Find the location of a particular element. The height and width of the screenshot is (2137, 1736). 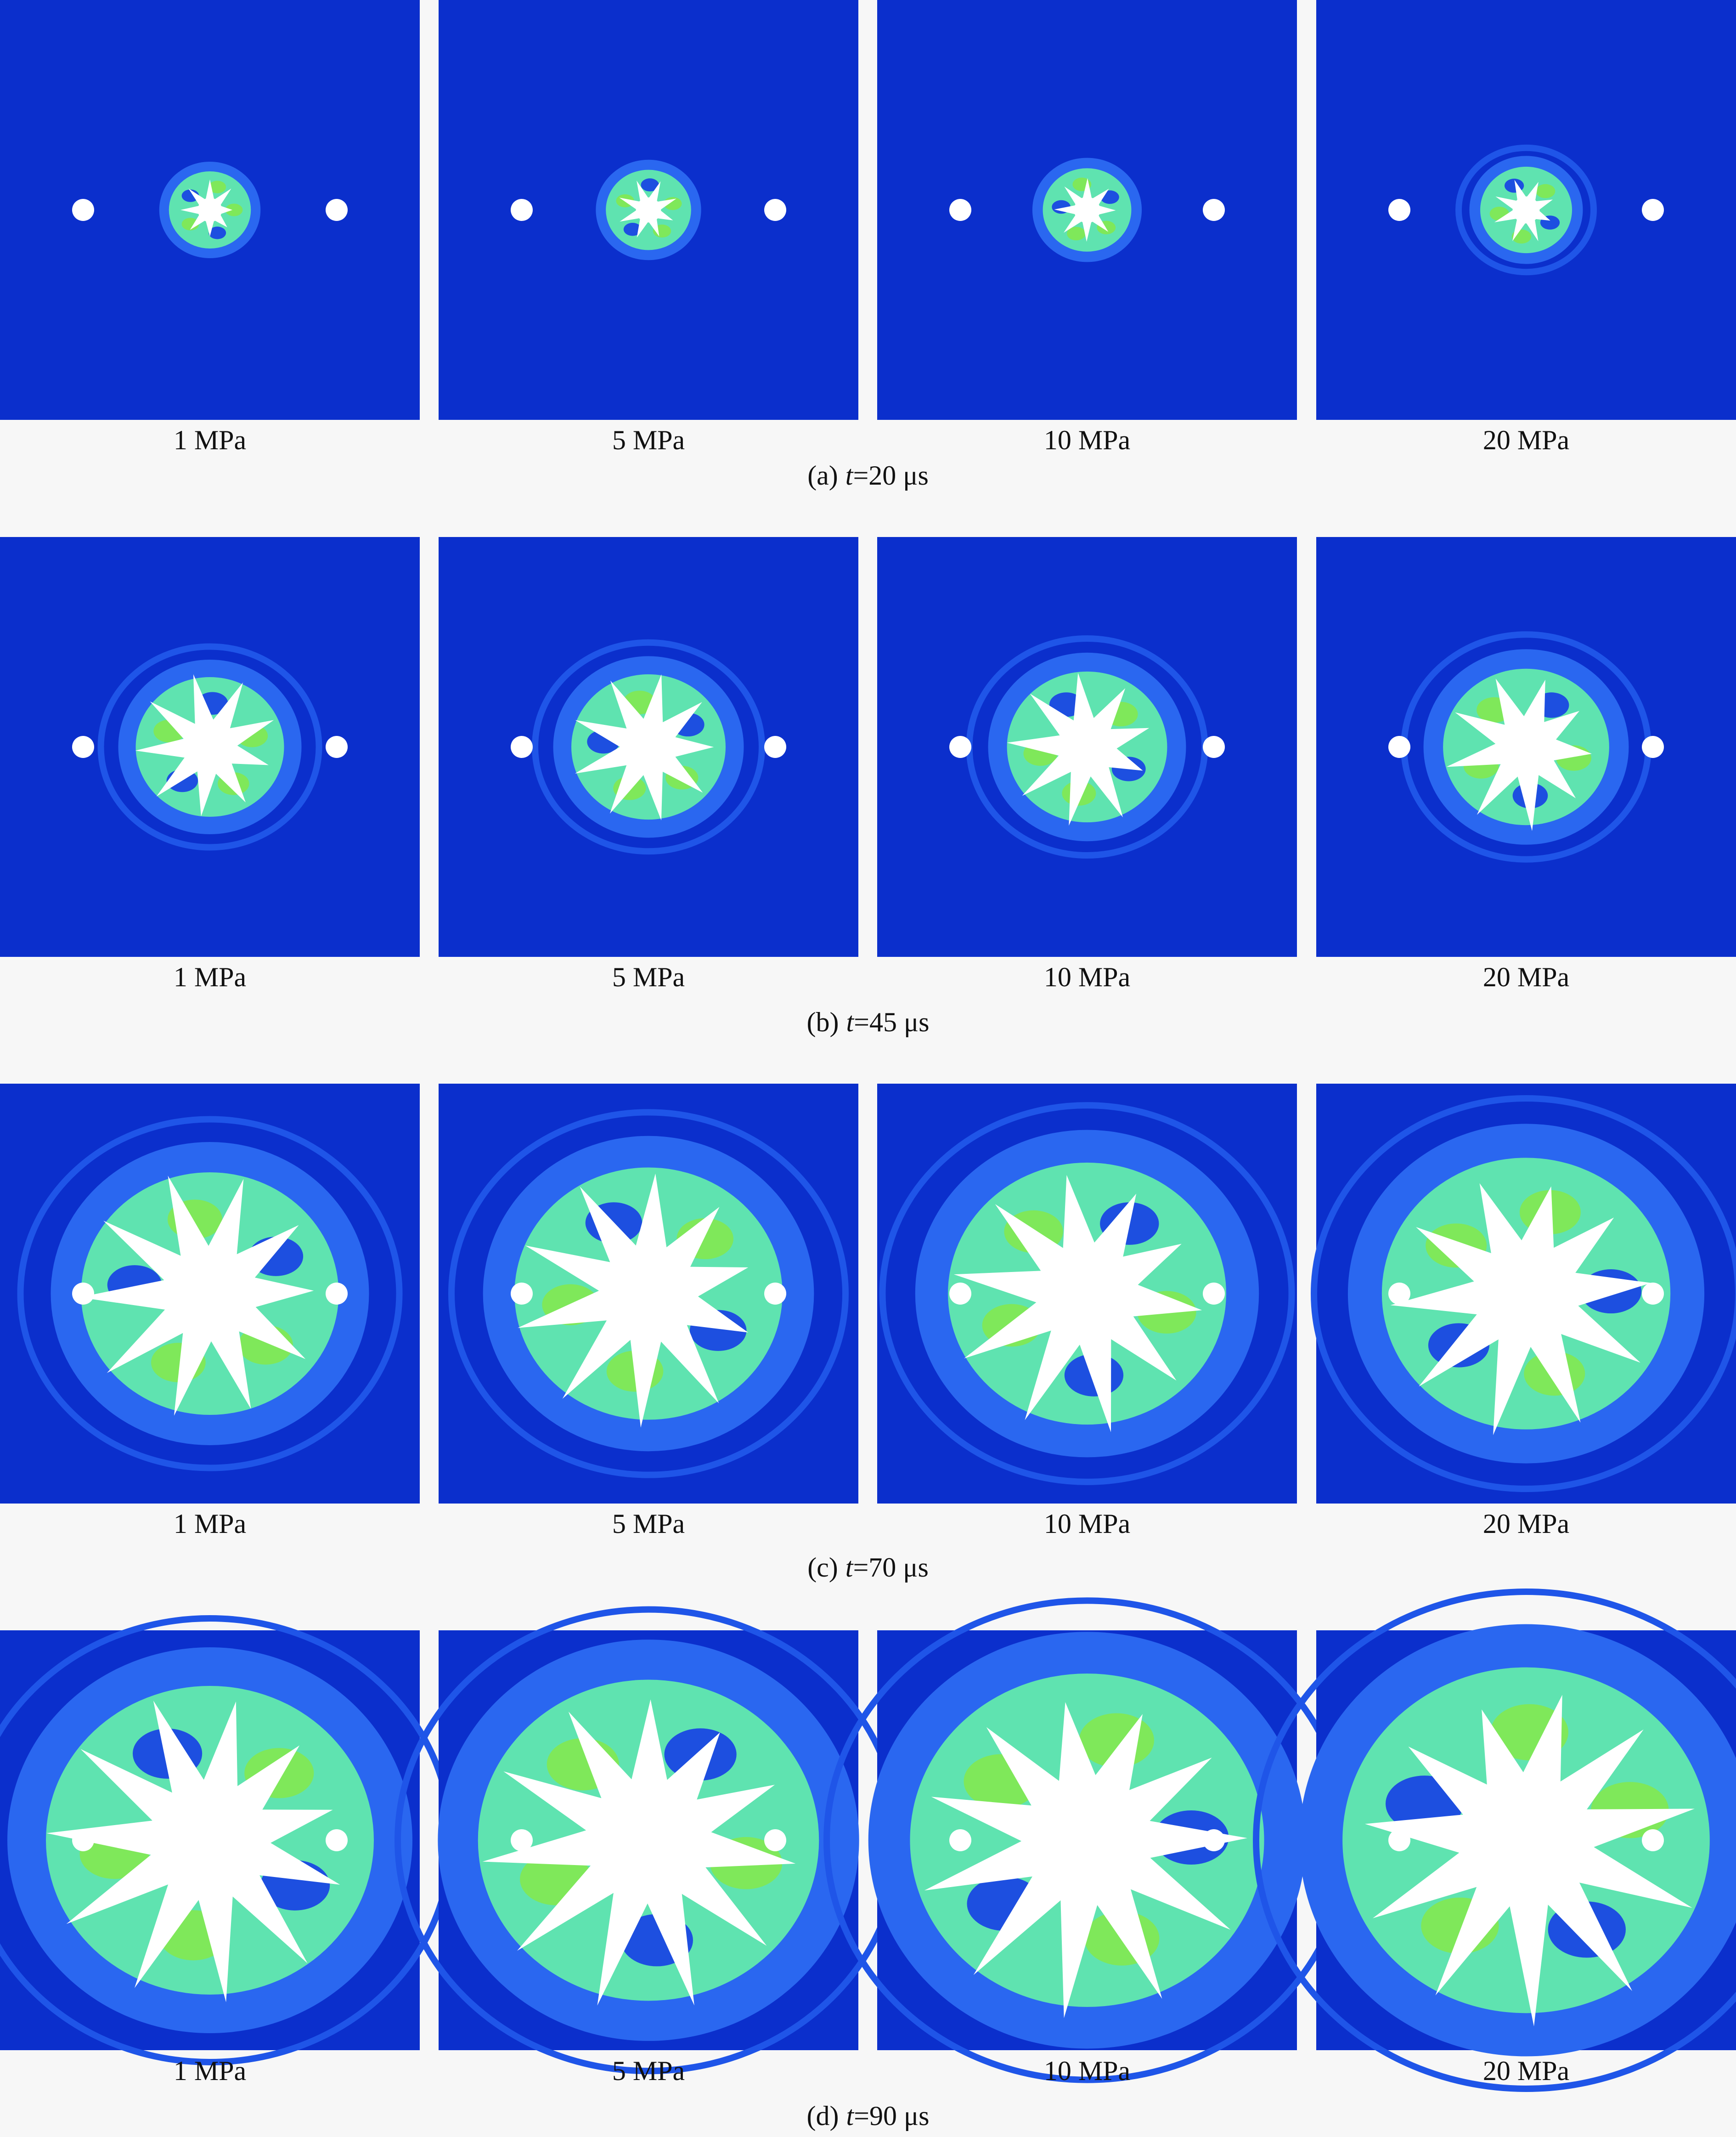

caption-value: =20 μs is located at coordinates (890, 475).